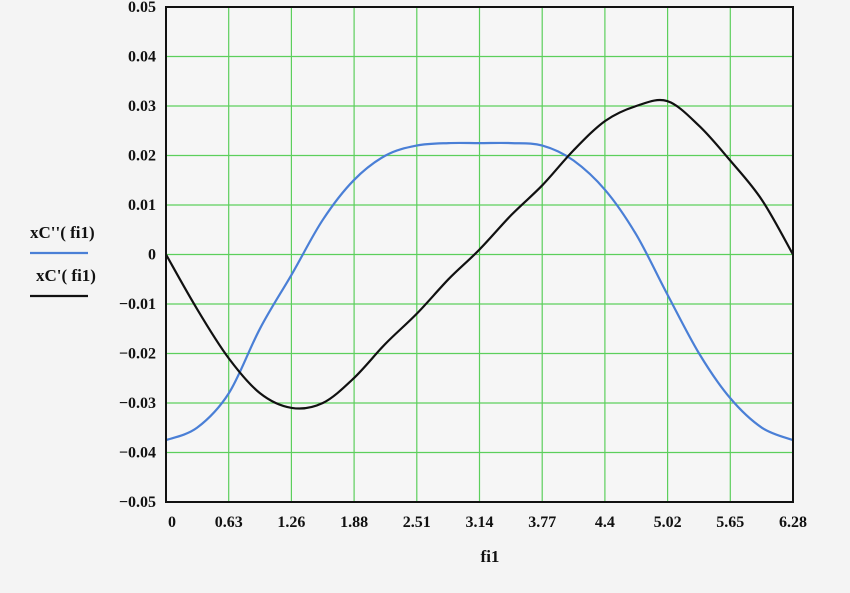 Image resolution: width=850 pixels, height=593 pixels. I want to click on x-tick-label: 2.51, so click(417, 522).